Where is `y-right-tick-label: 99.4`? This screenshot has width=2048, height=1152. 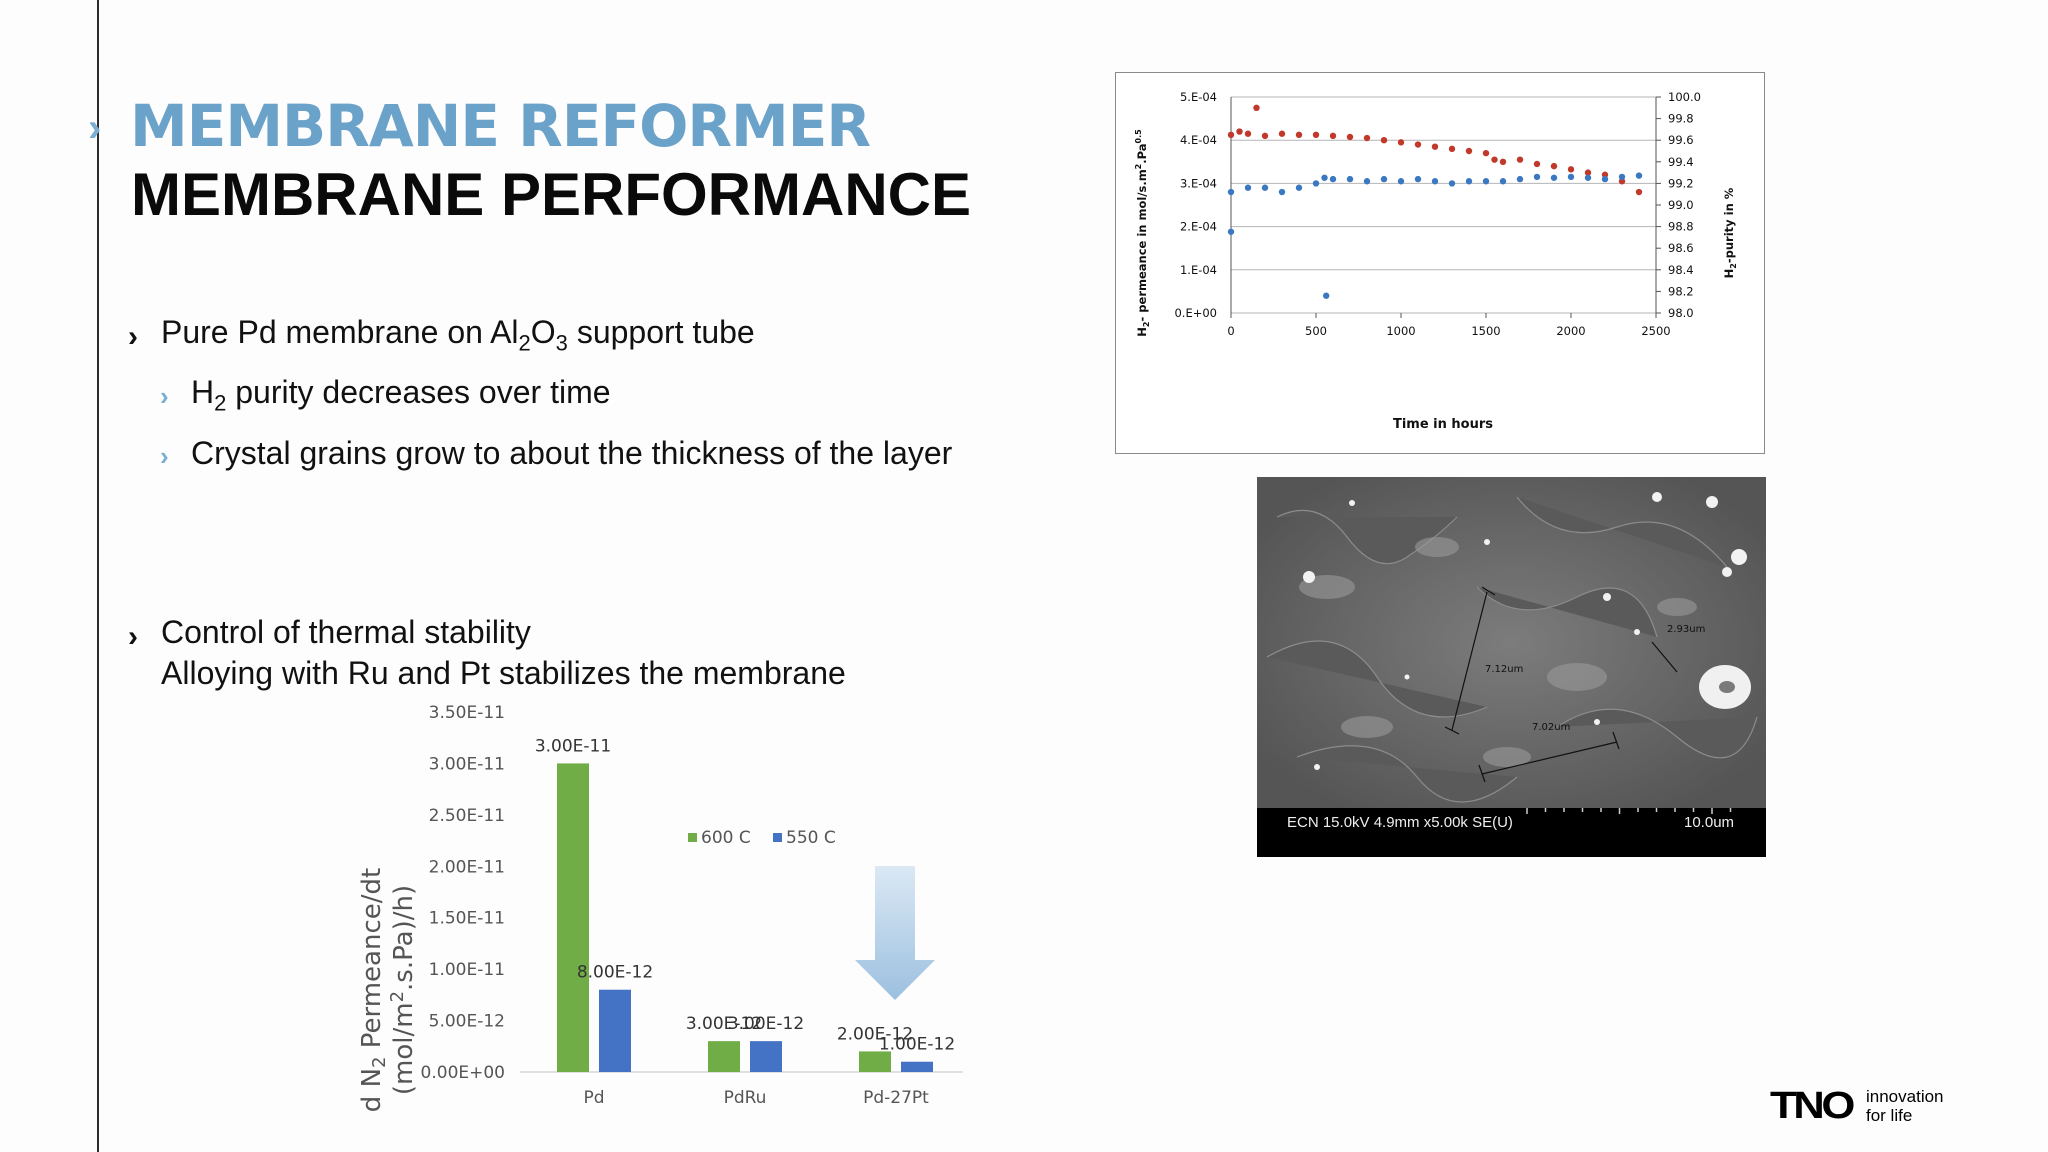 y-right-tick-label: 99.4 is located at coordinates (1681, 162).